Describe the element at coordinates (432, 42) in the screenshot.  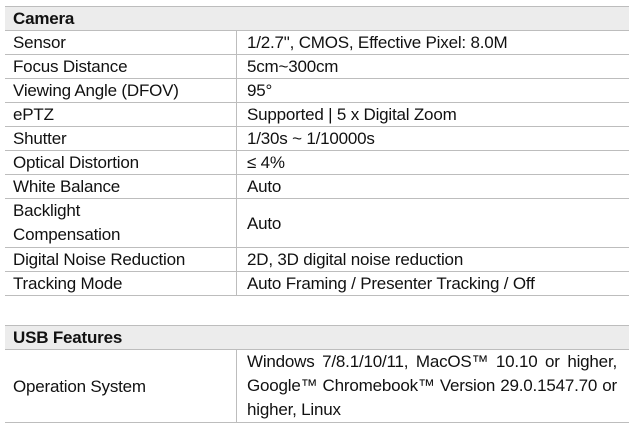
I see `spec-value: 1/2.7", CMOS, Effective Pixel: 8.0M` at that location.